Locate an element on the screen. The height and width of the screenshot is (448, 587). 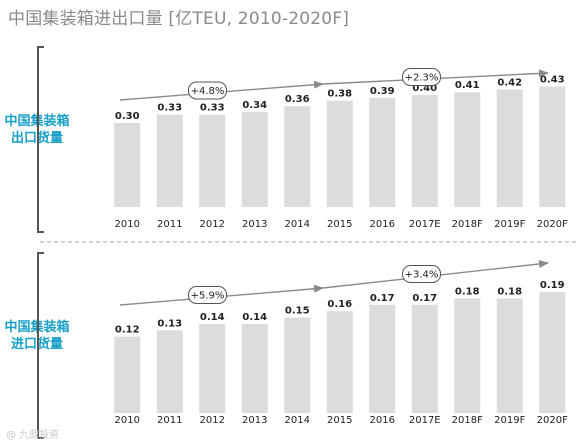
value-label-2017E: 0.17 is located at coordinates (424, 298).